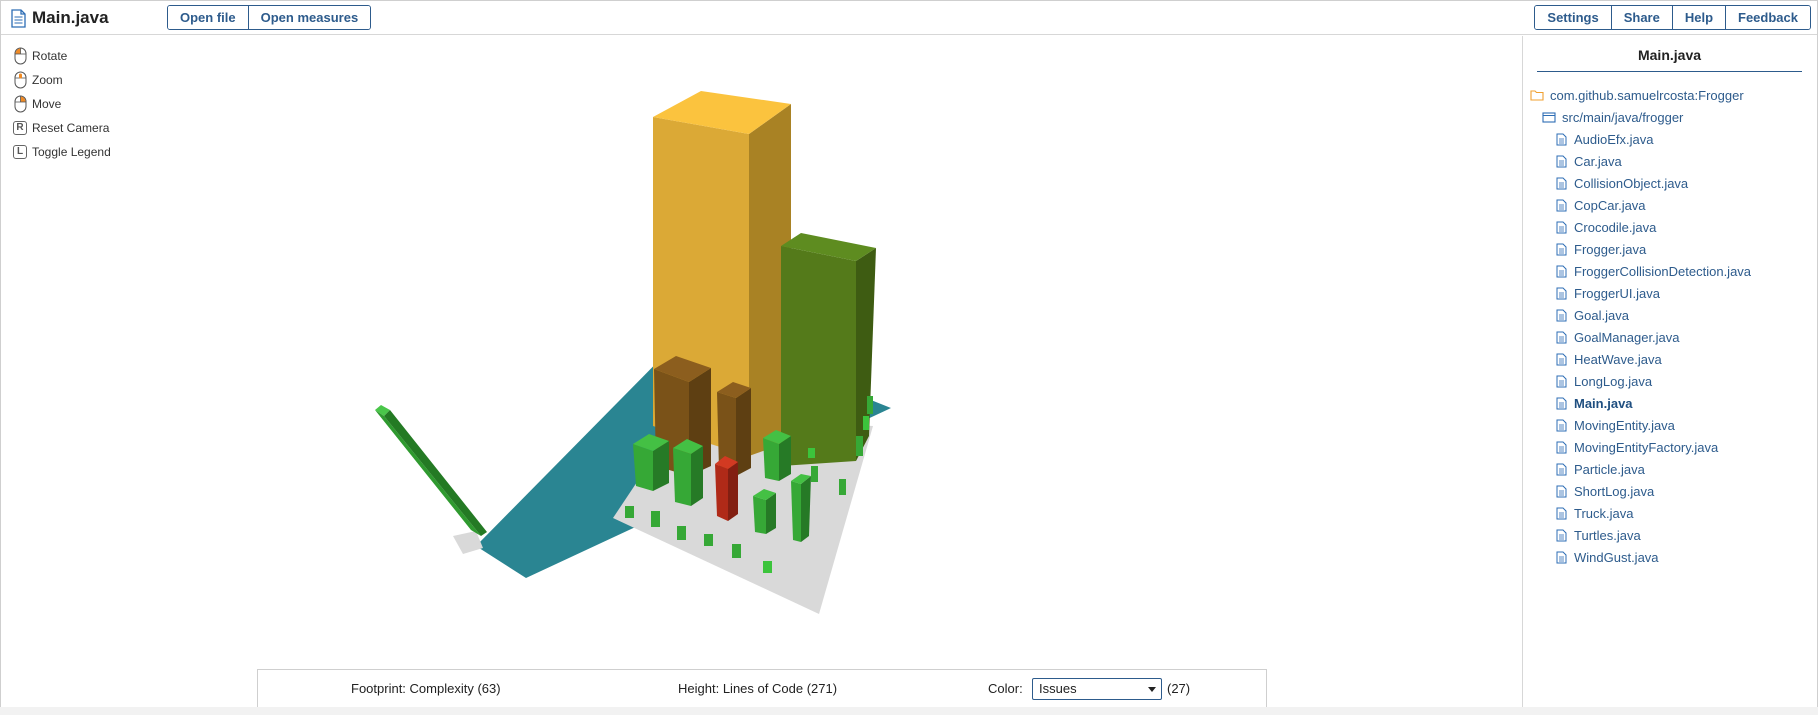  Describe the element at coordinates (50, 56) in the screenshot. I see `control-rotate-label: Rotate` at that location.